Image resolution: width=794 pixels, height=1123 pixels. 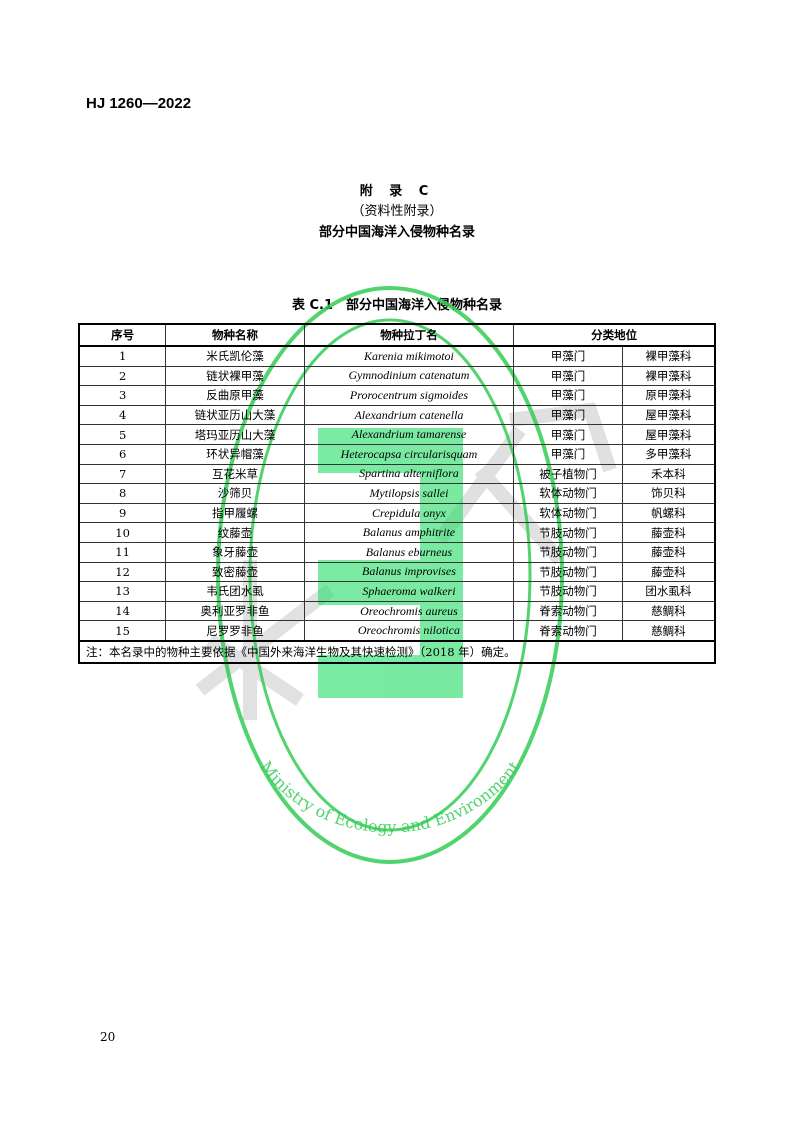 What do you see at coordinates (235, 415) in the screenshot?
I see `cell-name: 链状亚历山大藻` at bounding box center [235, 415].